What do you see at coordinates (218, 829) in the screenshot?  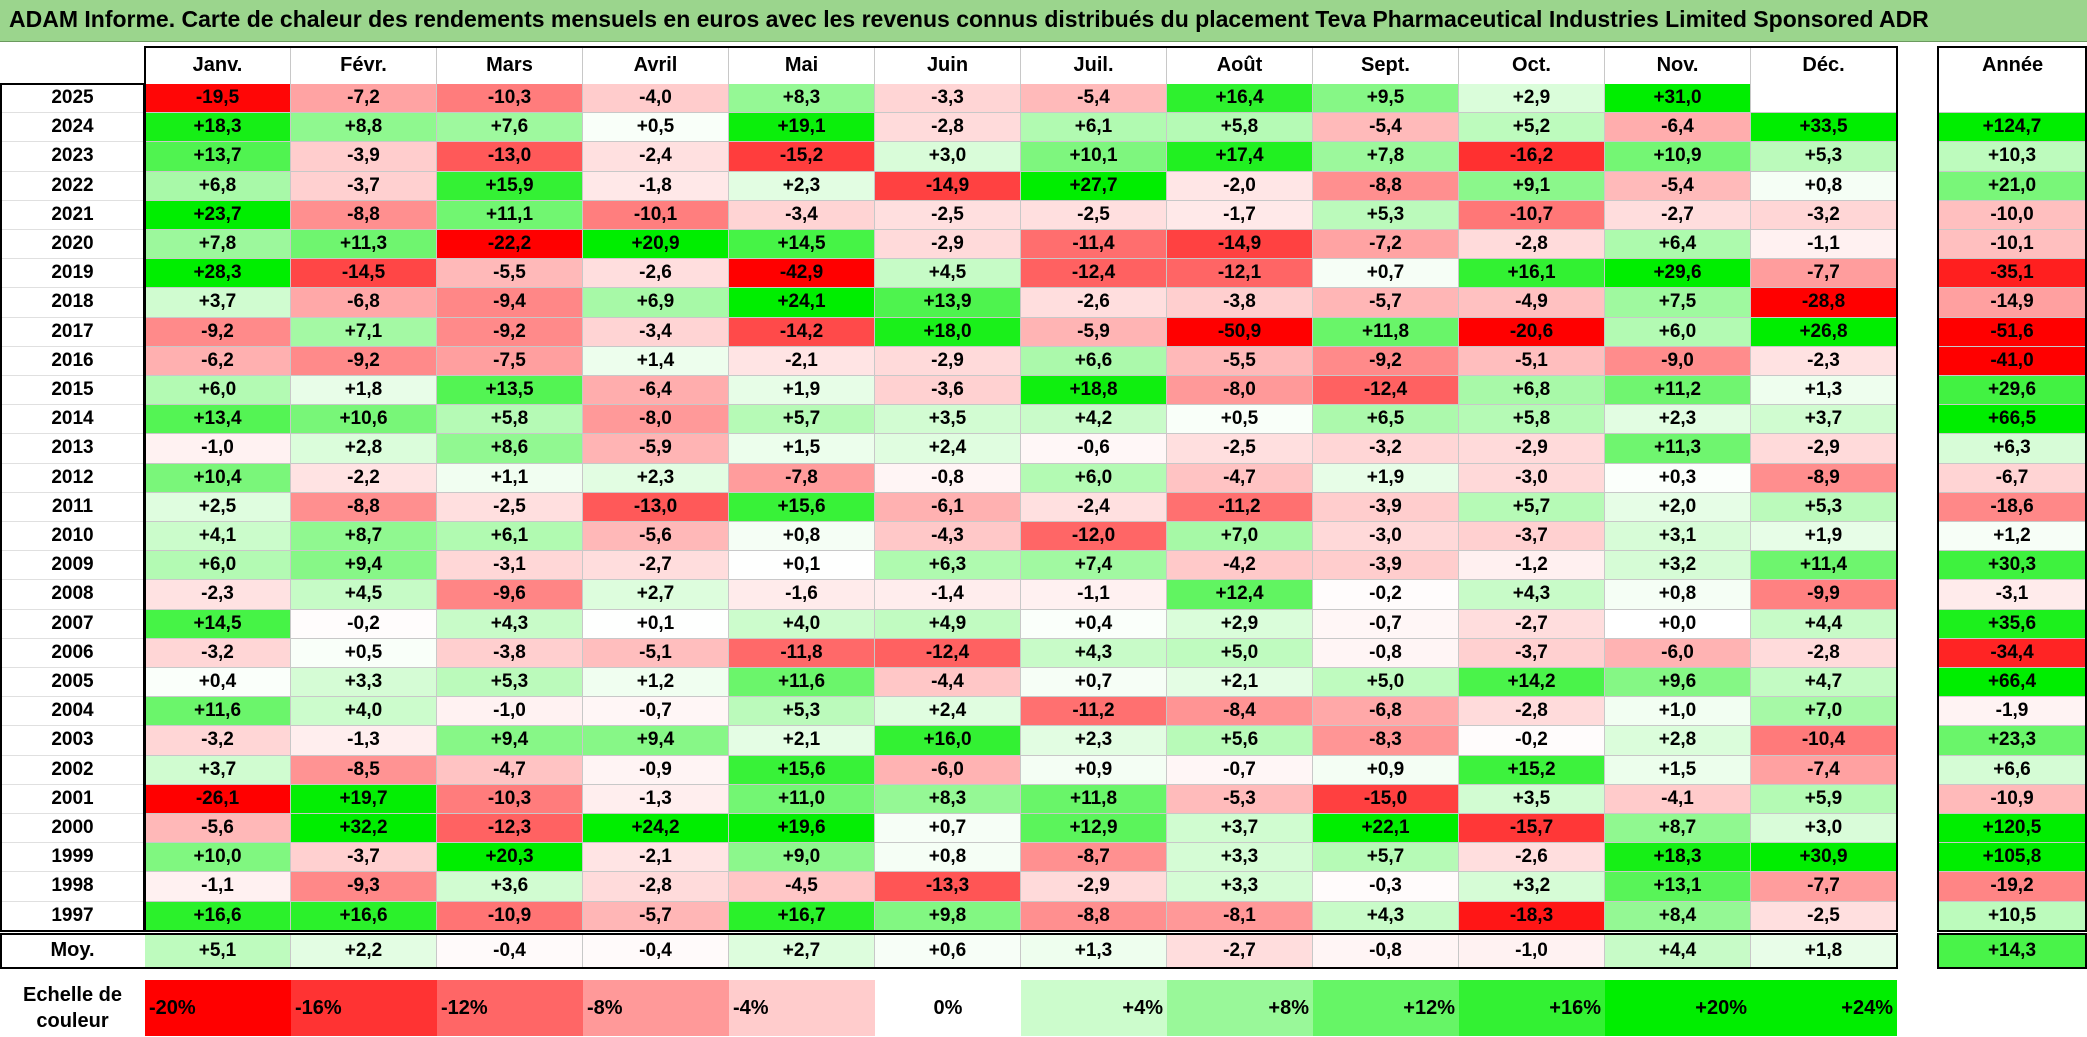 I see `heatmap-cell: -5,6` at bounding box center [218, 829].